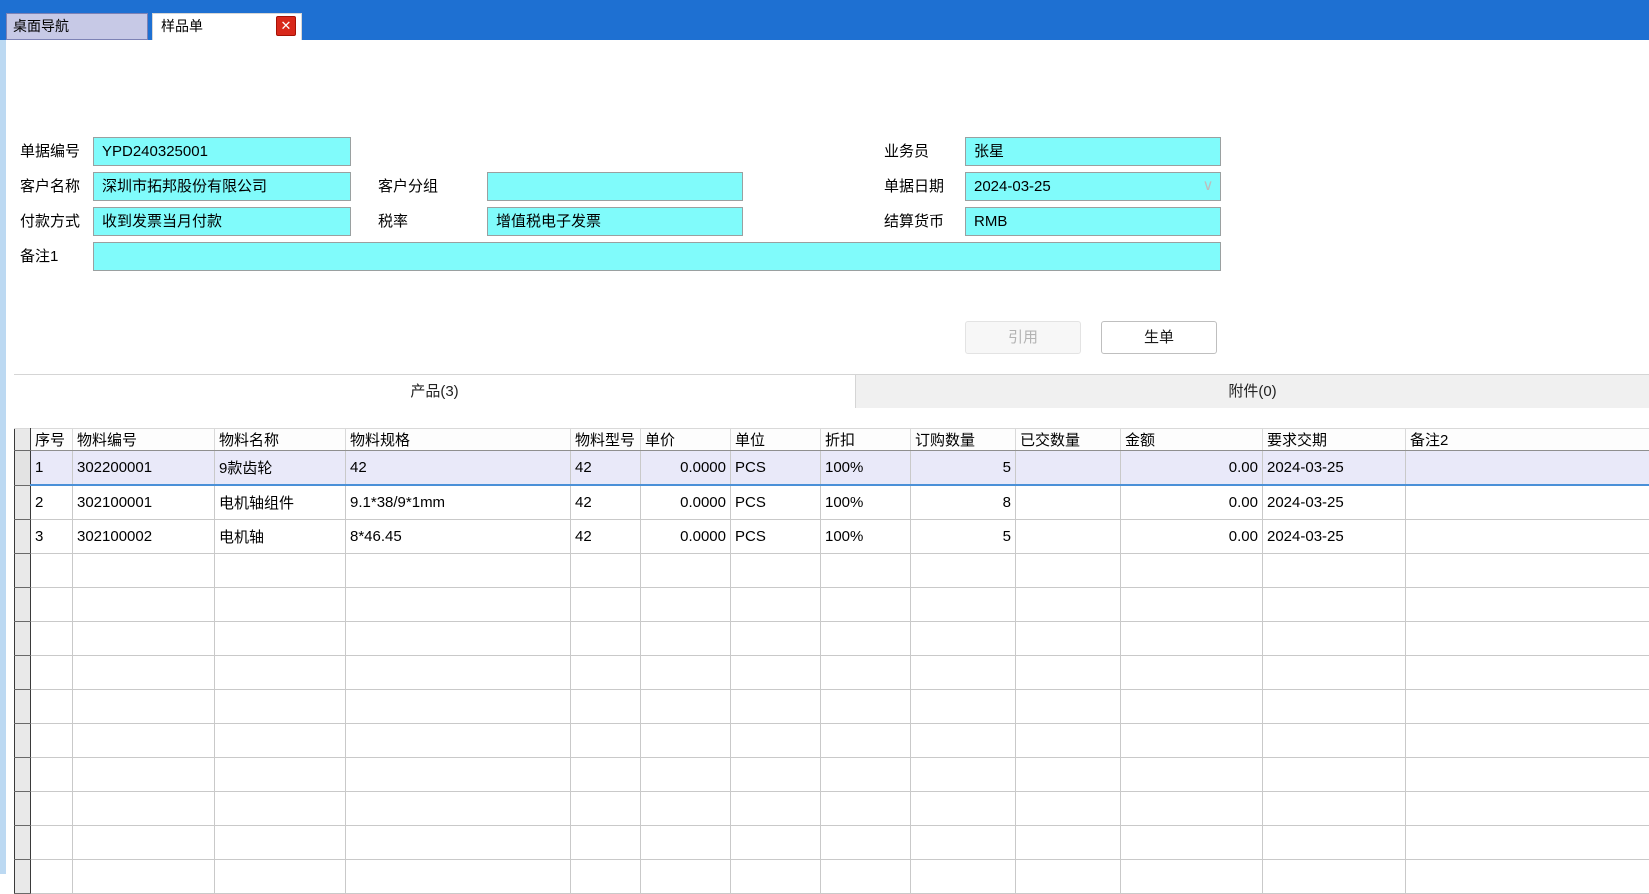  Describe the element at coordinates (458, 537) in the screenshot. I see `cell-item-spec: 8*46.45` at that location.